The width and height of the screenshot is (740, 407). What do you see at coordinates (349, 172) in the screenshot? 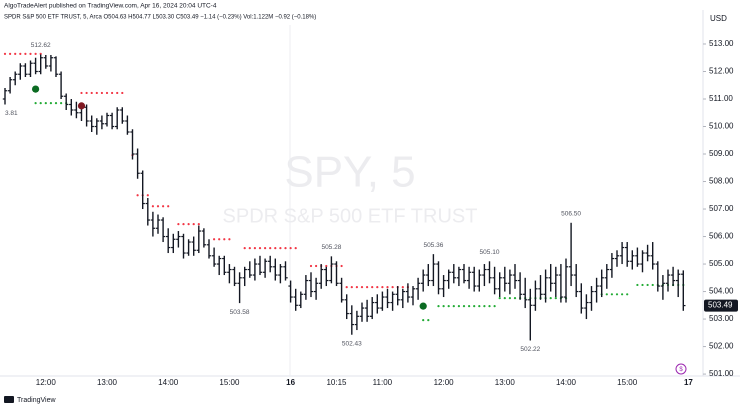
I see `watermark-symbol: SPY, 5` at bounding box center [349, 172].